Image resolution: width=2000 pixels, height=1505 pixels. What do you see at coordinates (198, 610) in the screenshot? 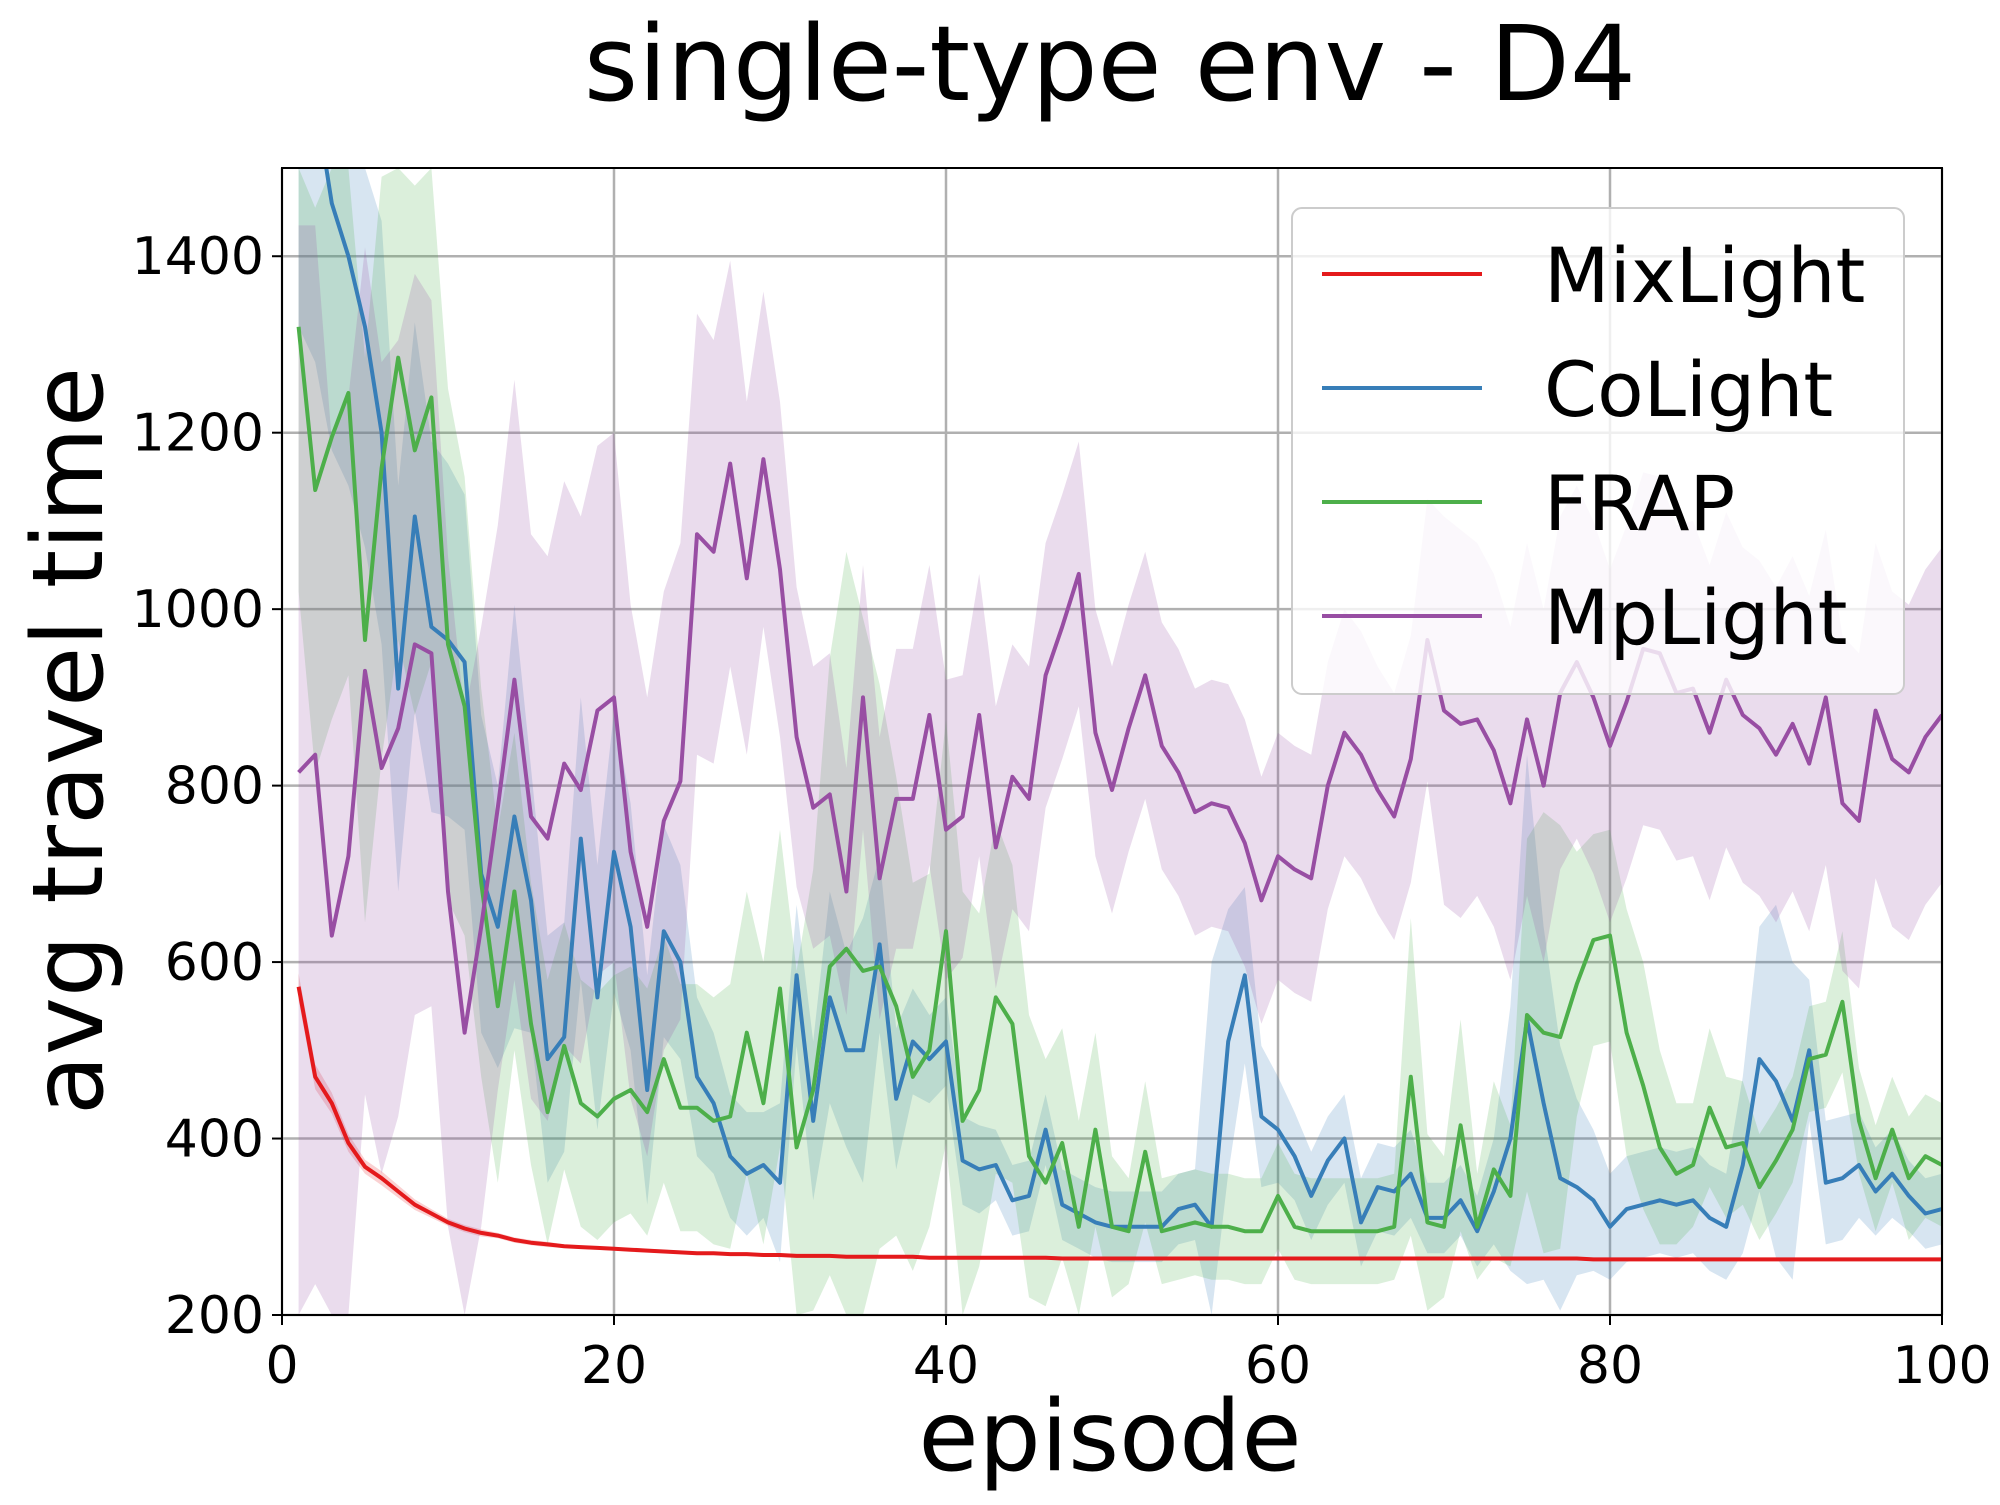
I see `y-tick-label: 1000` at bounding box center [198, 610].